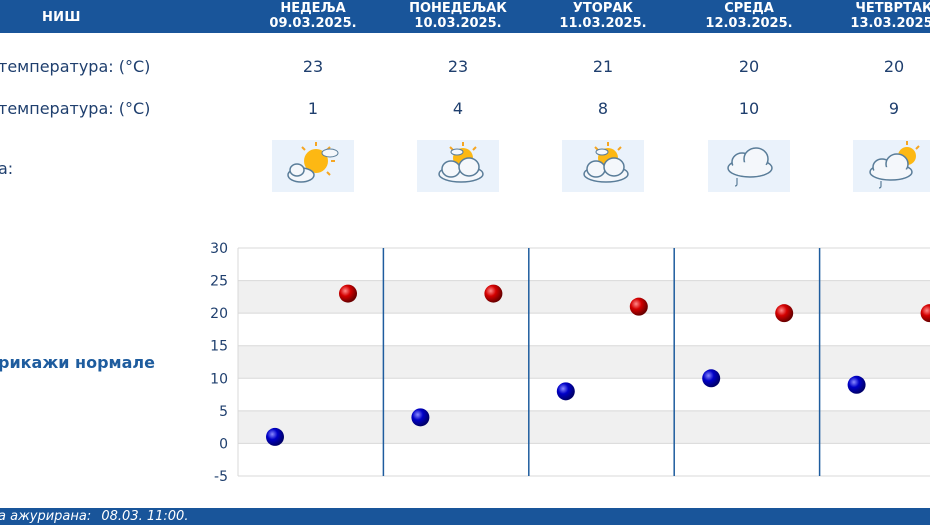 Image resolution: width=930 pixels, height=525 pixels. What do you see at coordinates (313, 166) in the screenshot?
I see `sun-cloud-icon` at bounding box center [313, 166].